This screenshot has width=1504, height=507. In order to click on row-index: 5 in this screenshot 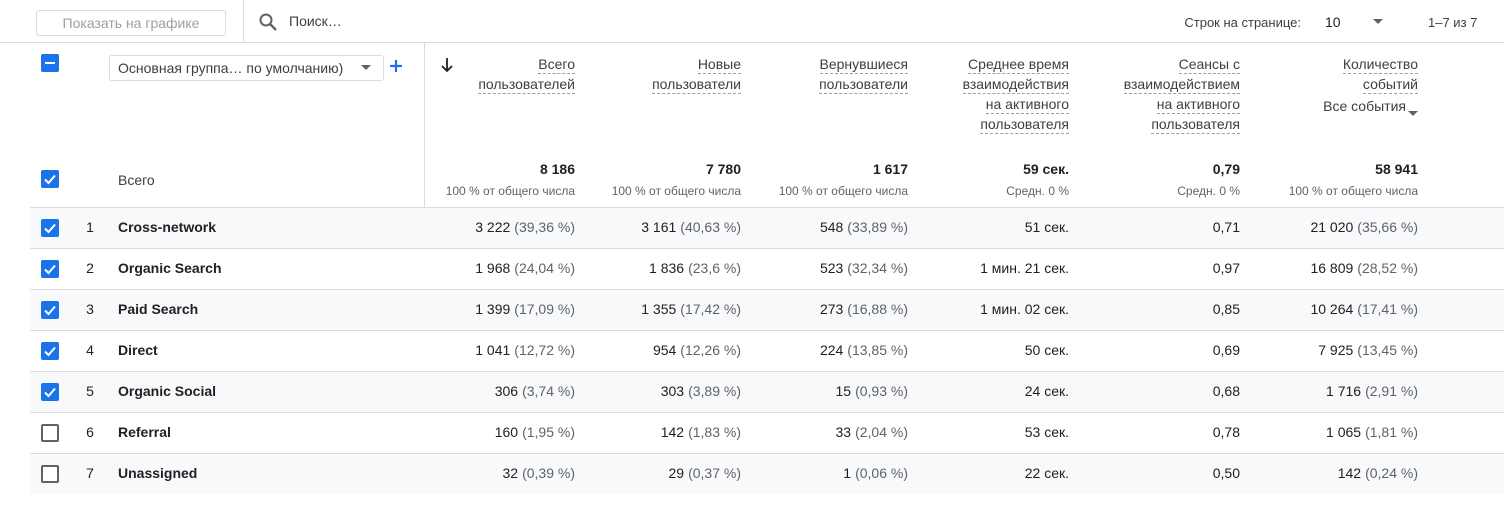, I will do `click(90, 391)`.